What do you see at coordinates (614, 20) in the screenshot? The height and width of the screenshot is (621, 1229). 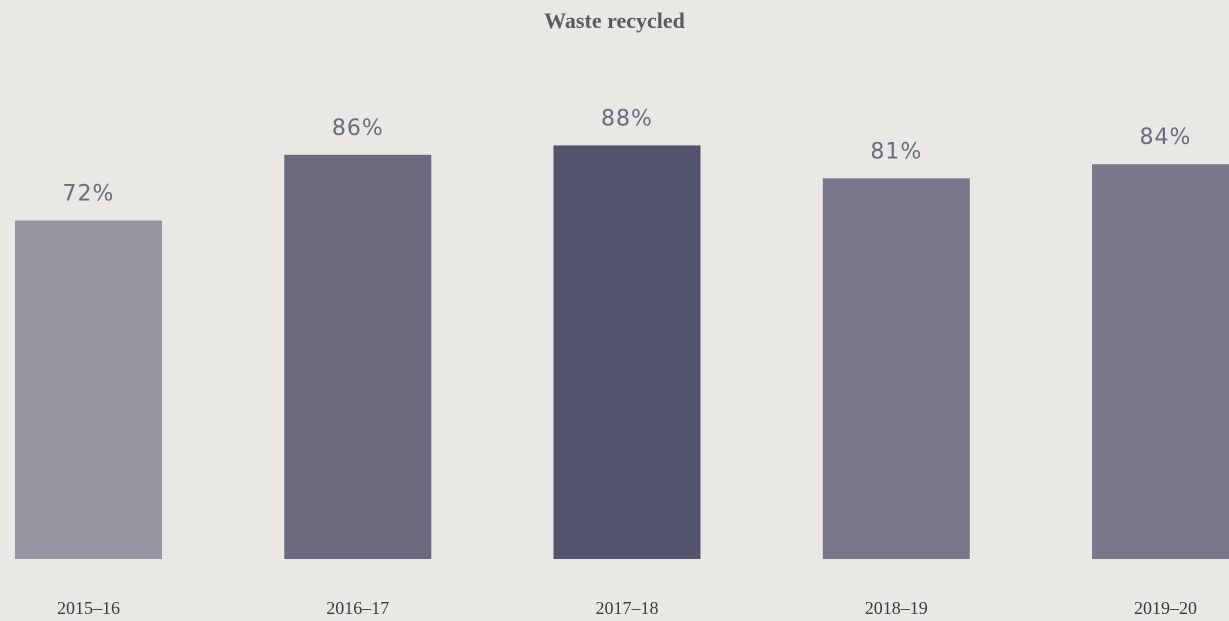 I see `chart-title: Waste recycled` at bounding box center [614, 20].